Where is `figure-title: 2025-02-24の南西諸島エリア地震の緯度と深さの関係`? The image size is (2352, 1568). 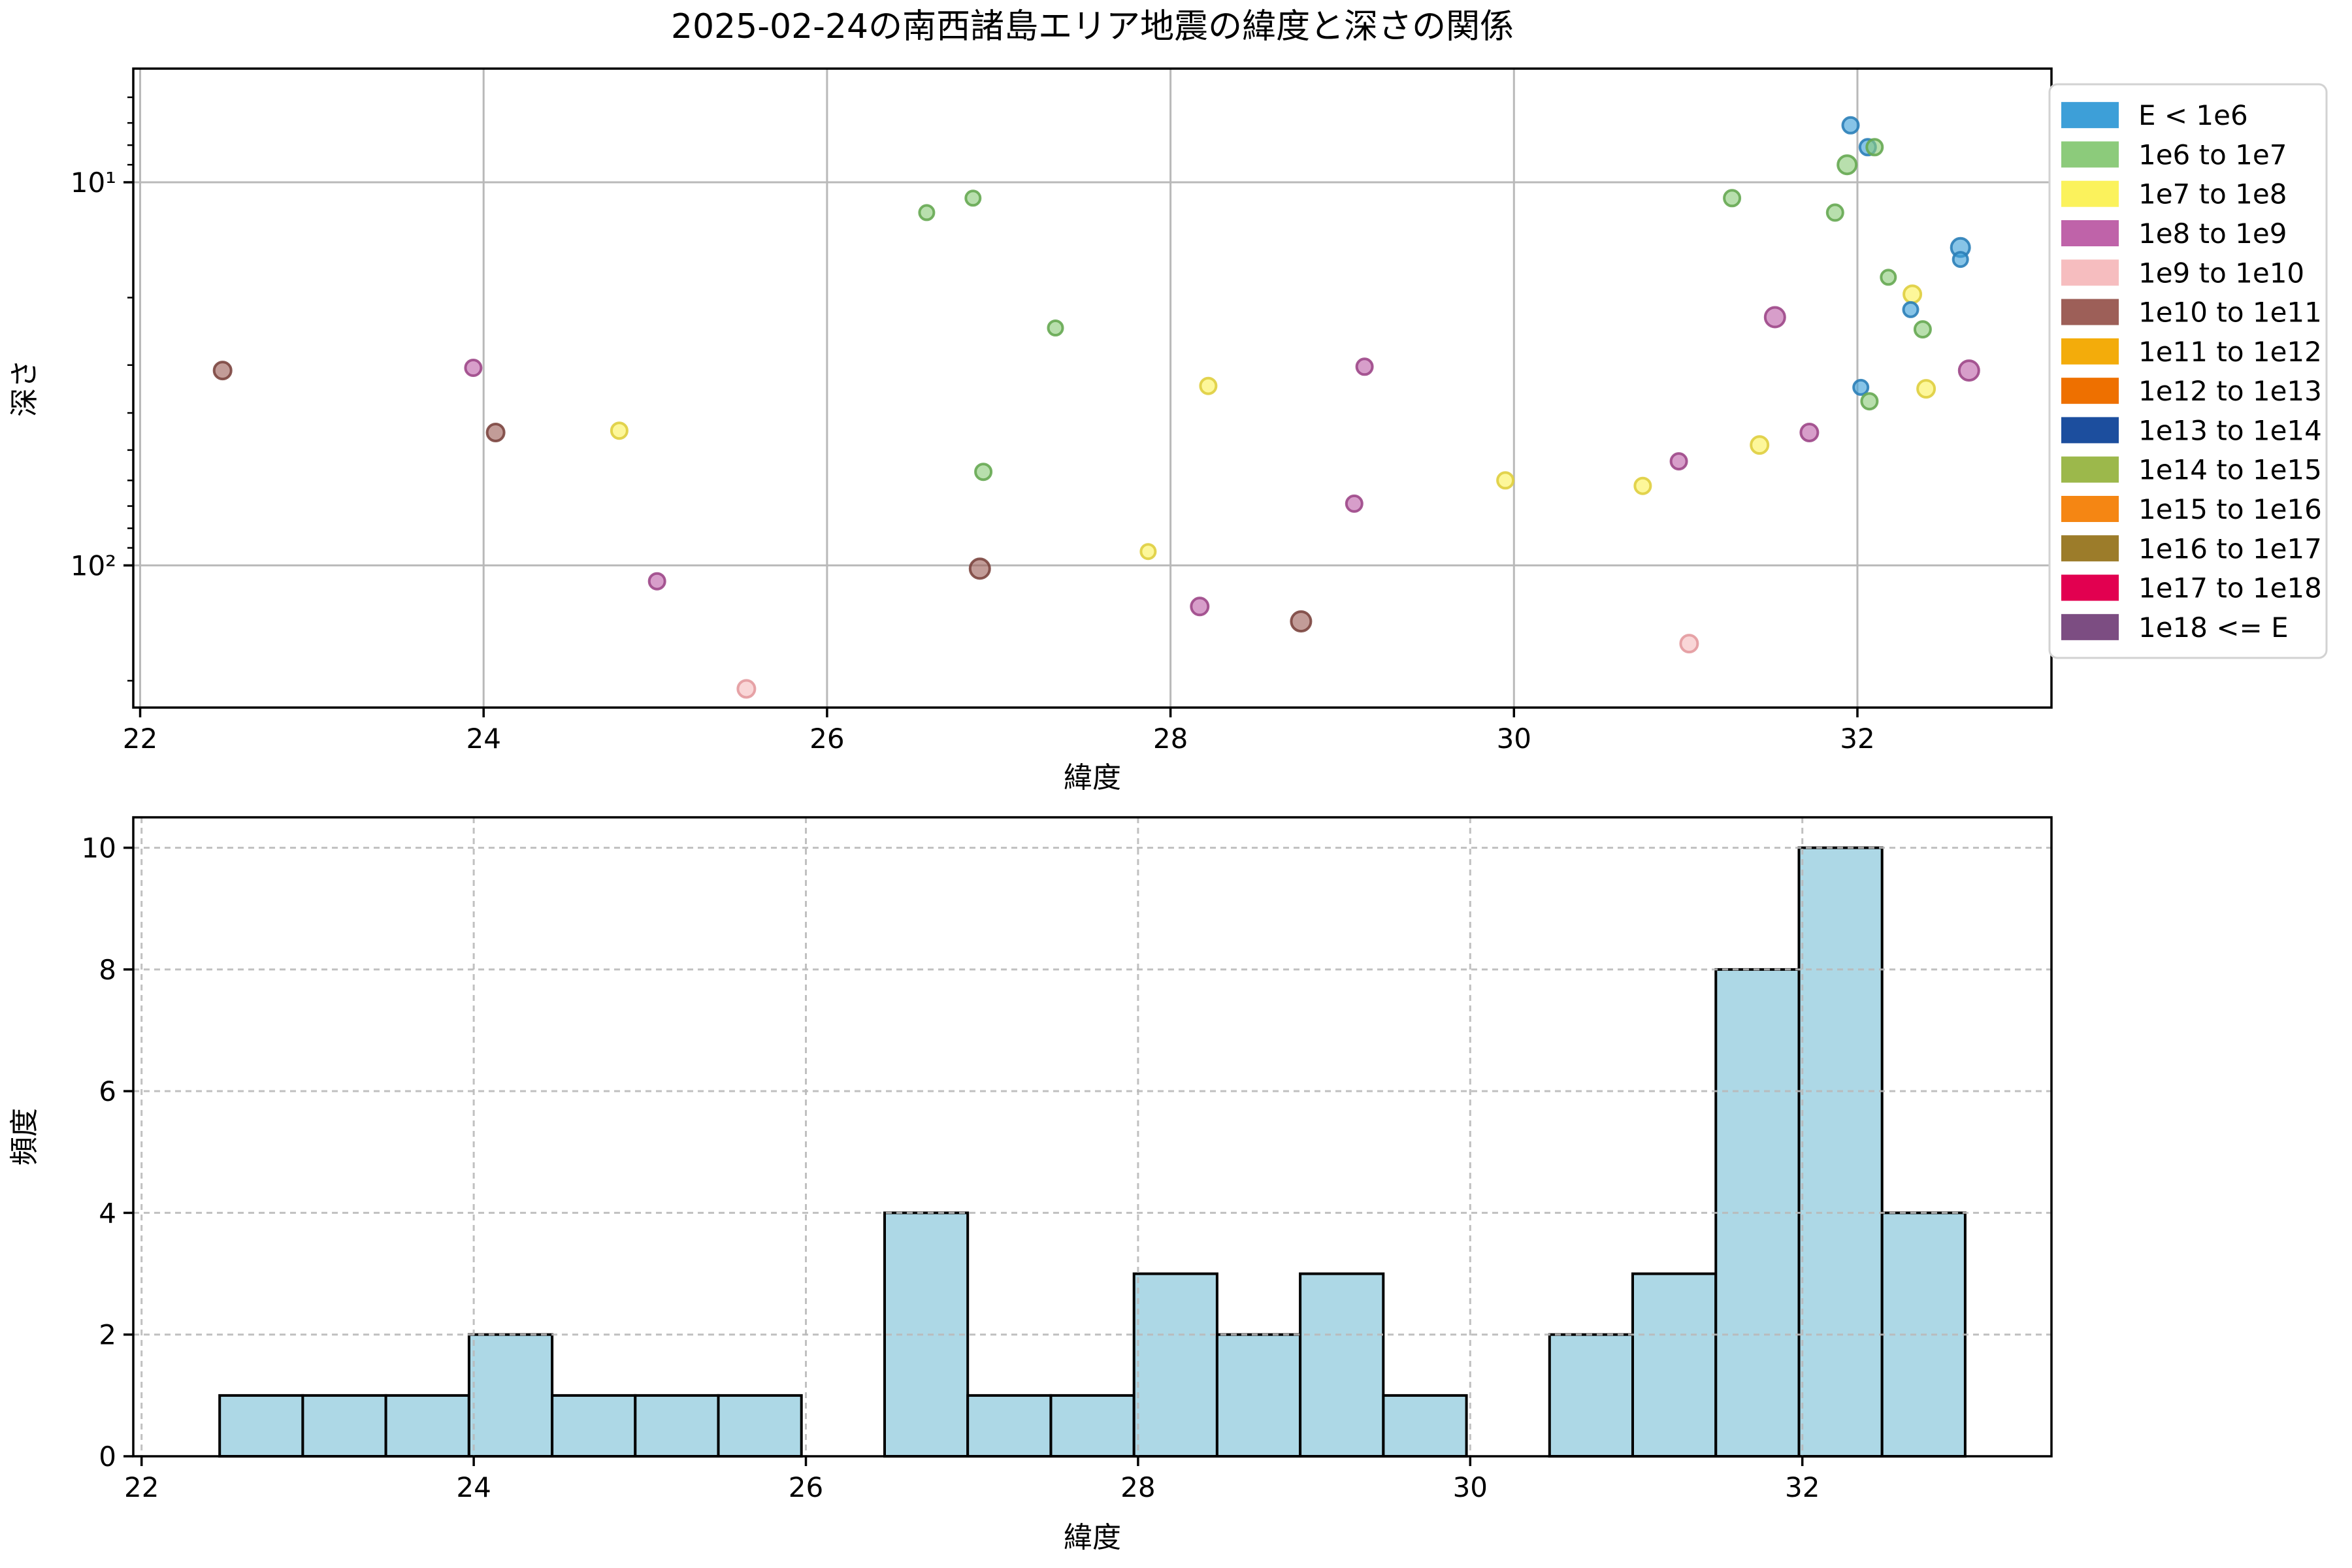 figure-title: 2025-02-24の南西諸島エリア地震の緯度と深さの関係 is located at coordinates (1092, 26).